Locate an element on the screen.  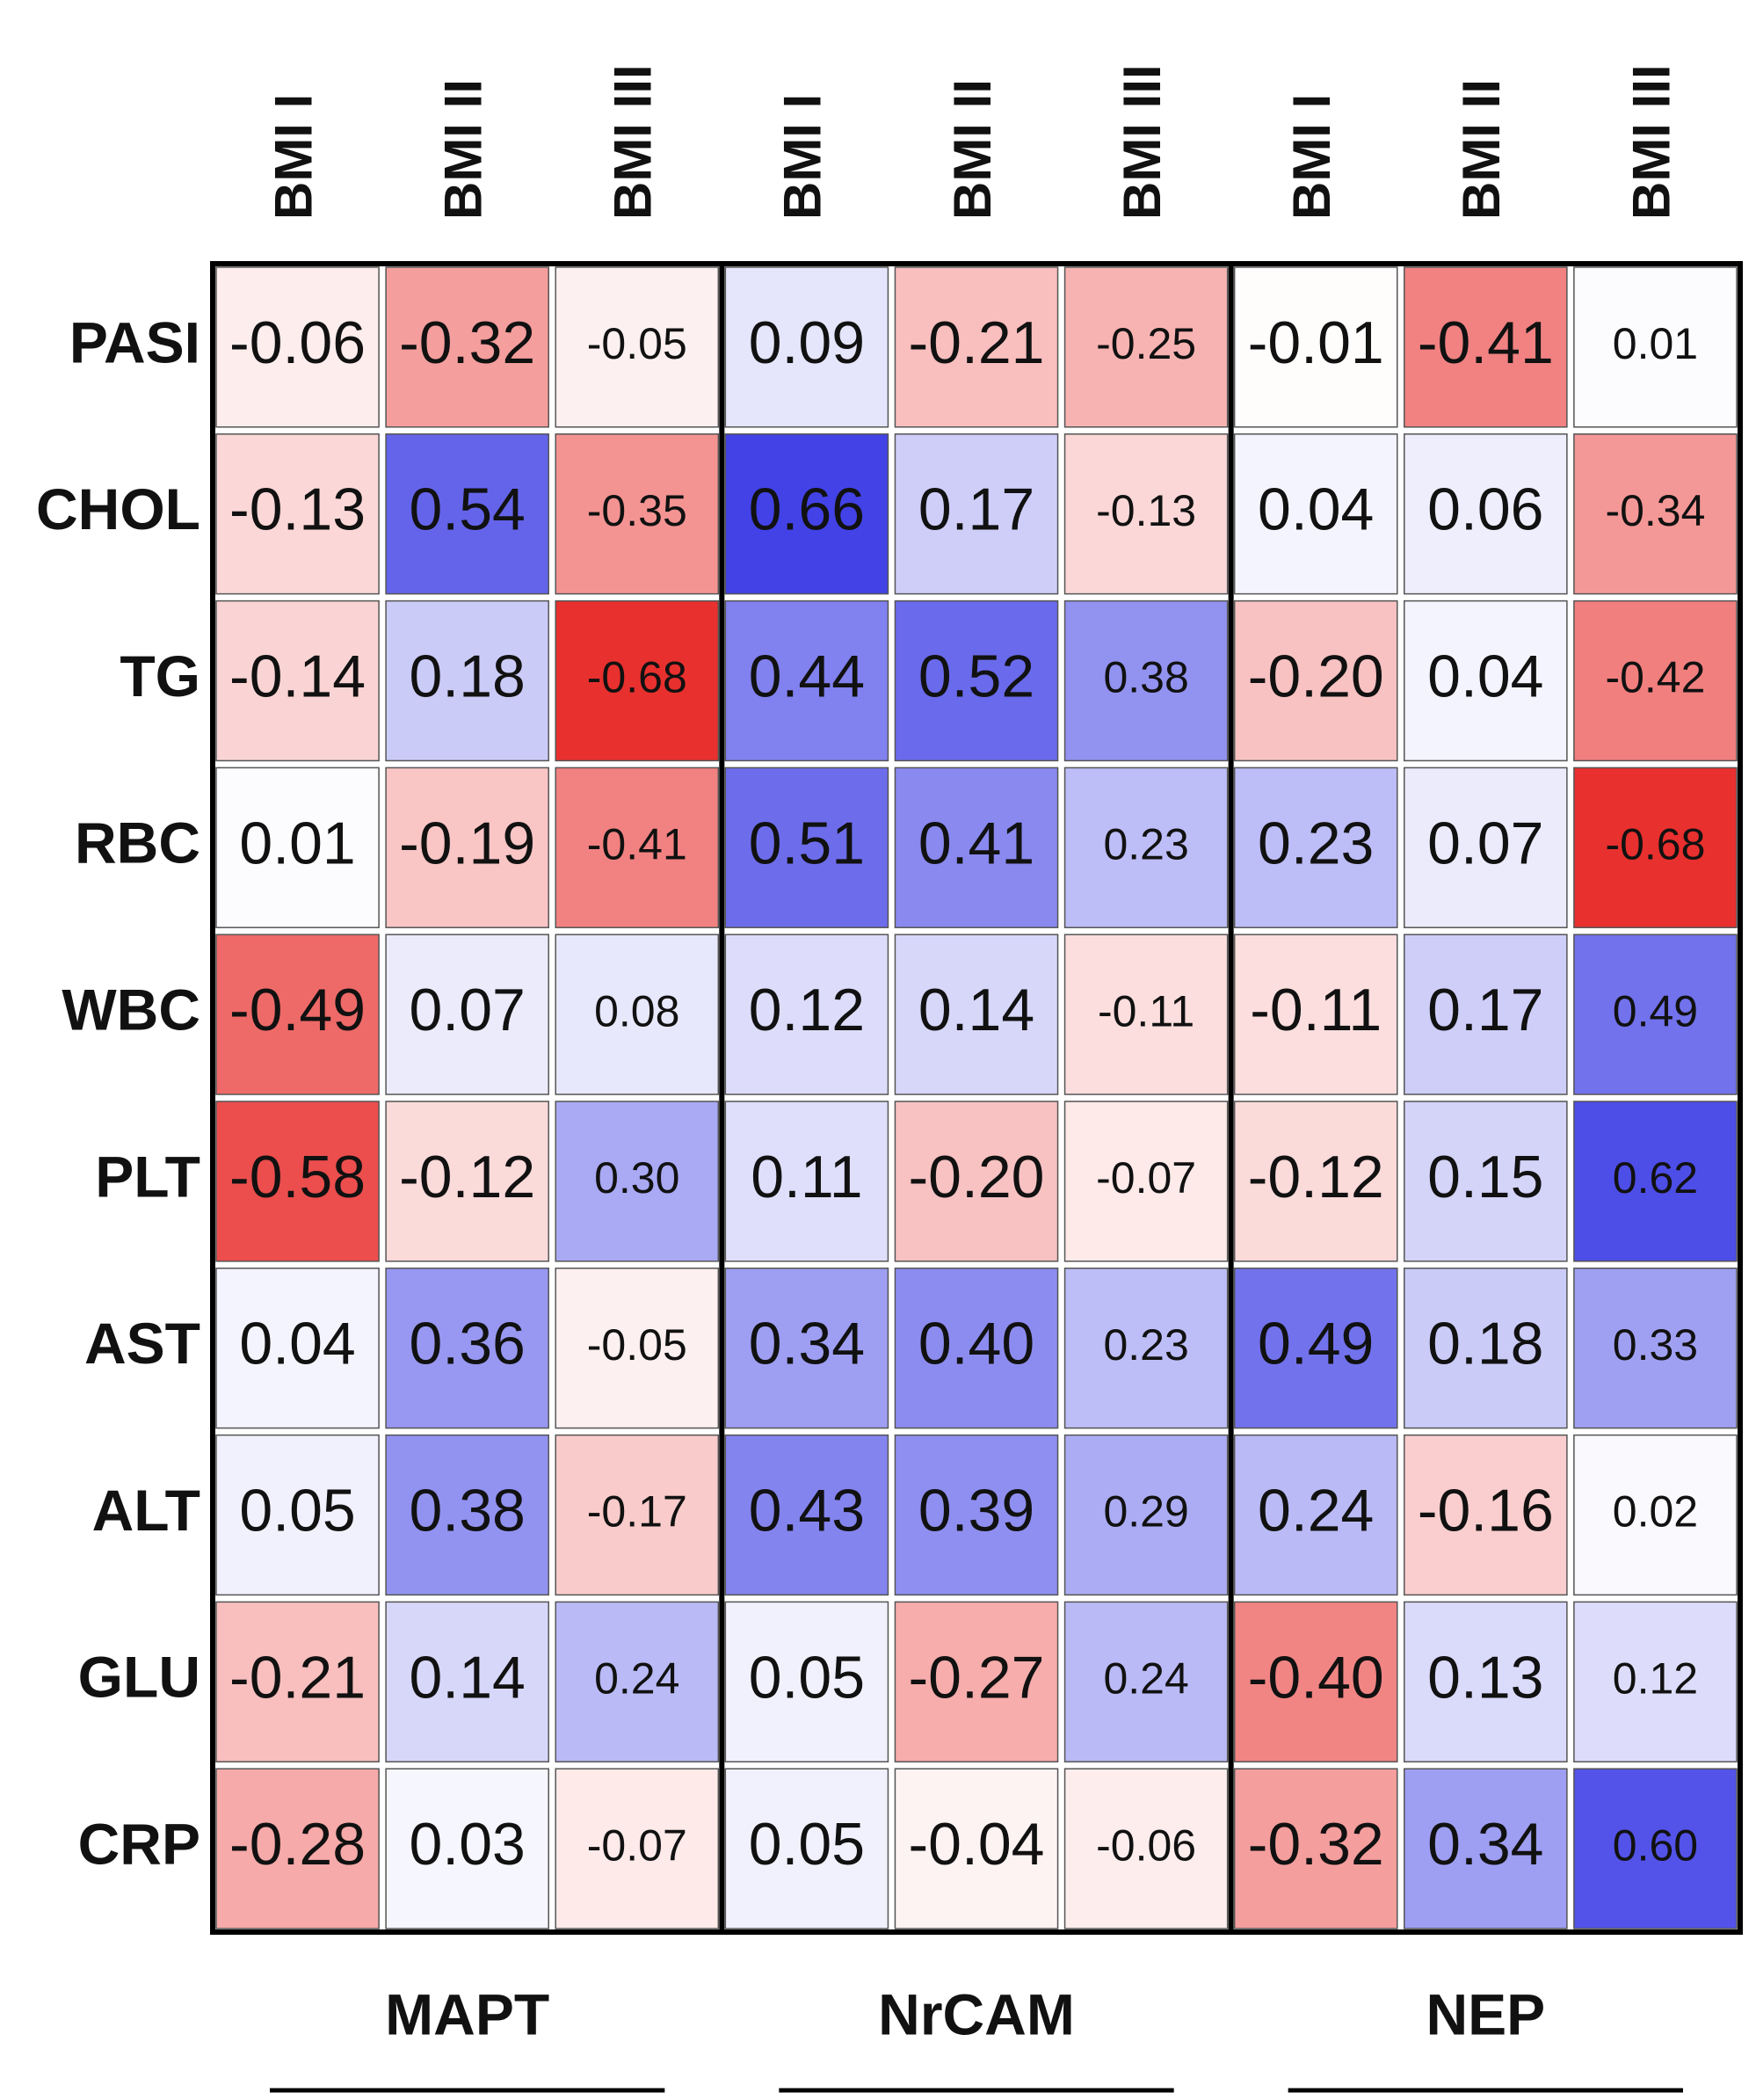
cell-value-label: 0.18 is located at coordinates (467, 676).